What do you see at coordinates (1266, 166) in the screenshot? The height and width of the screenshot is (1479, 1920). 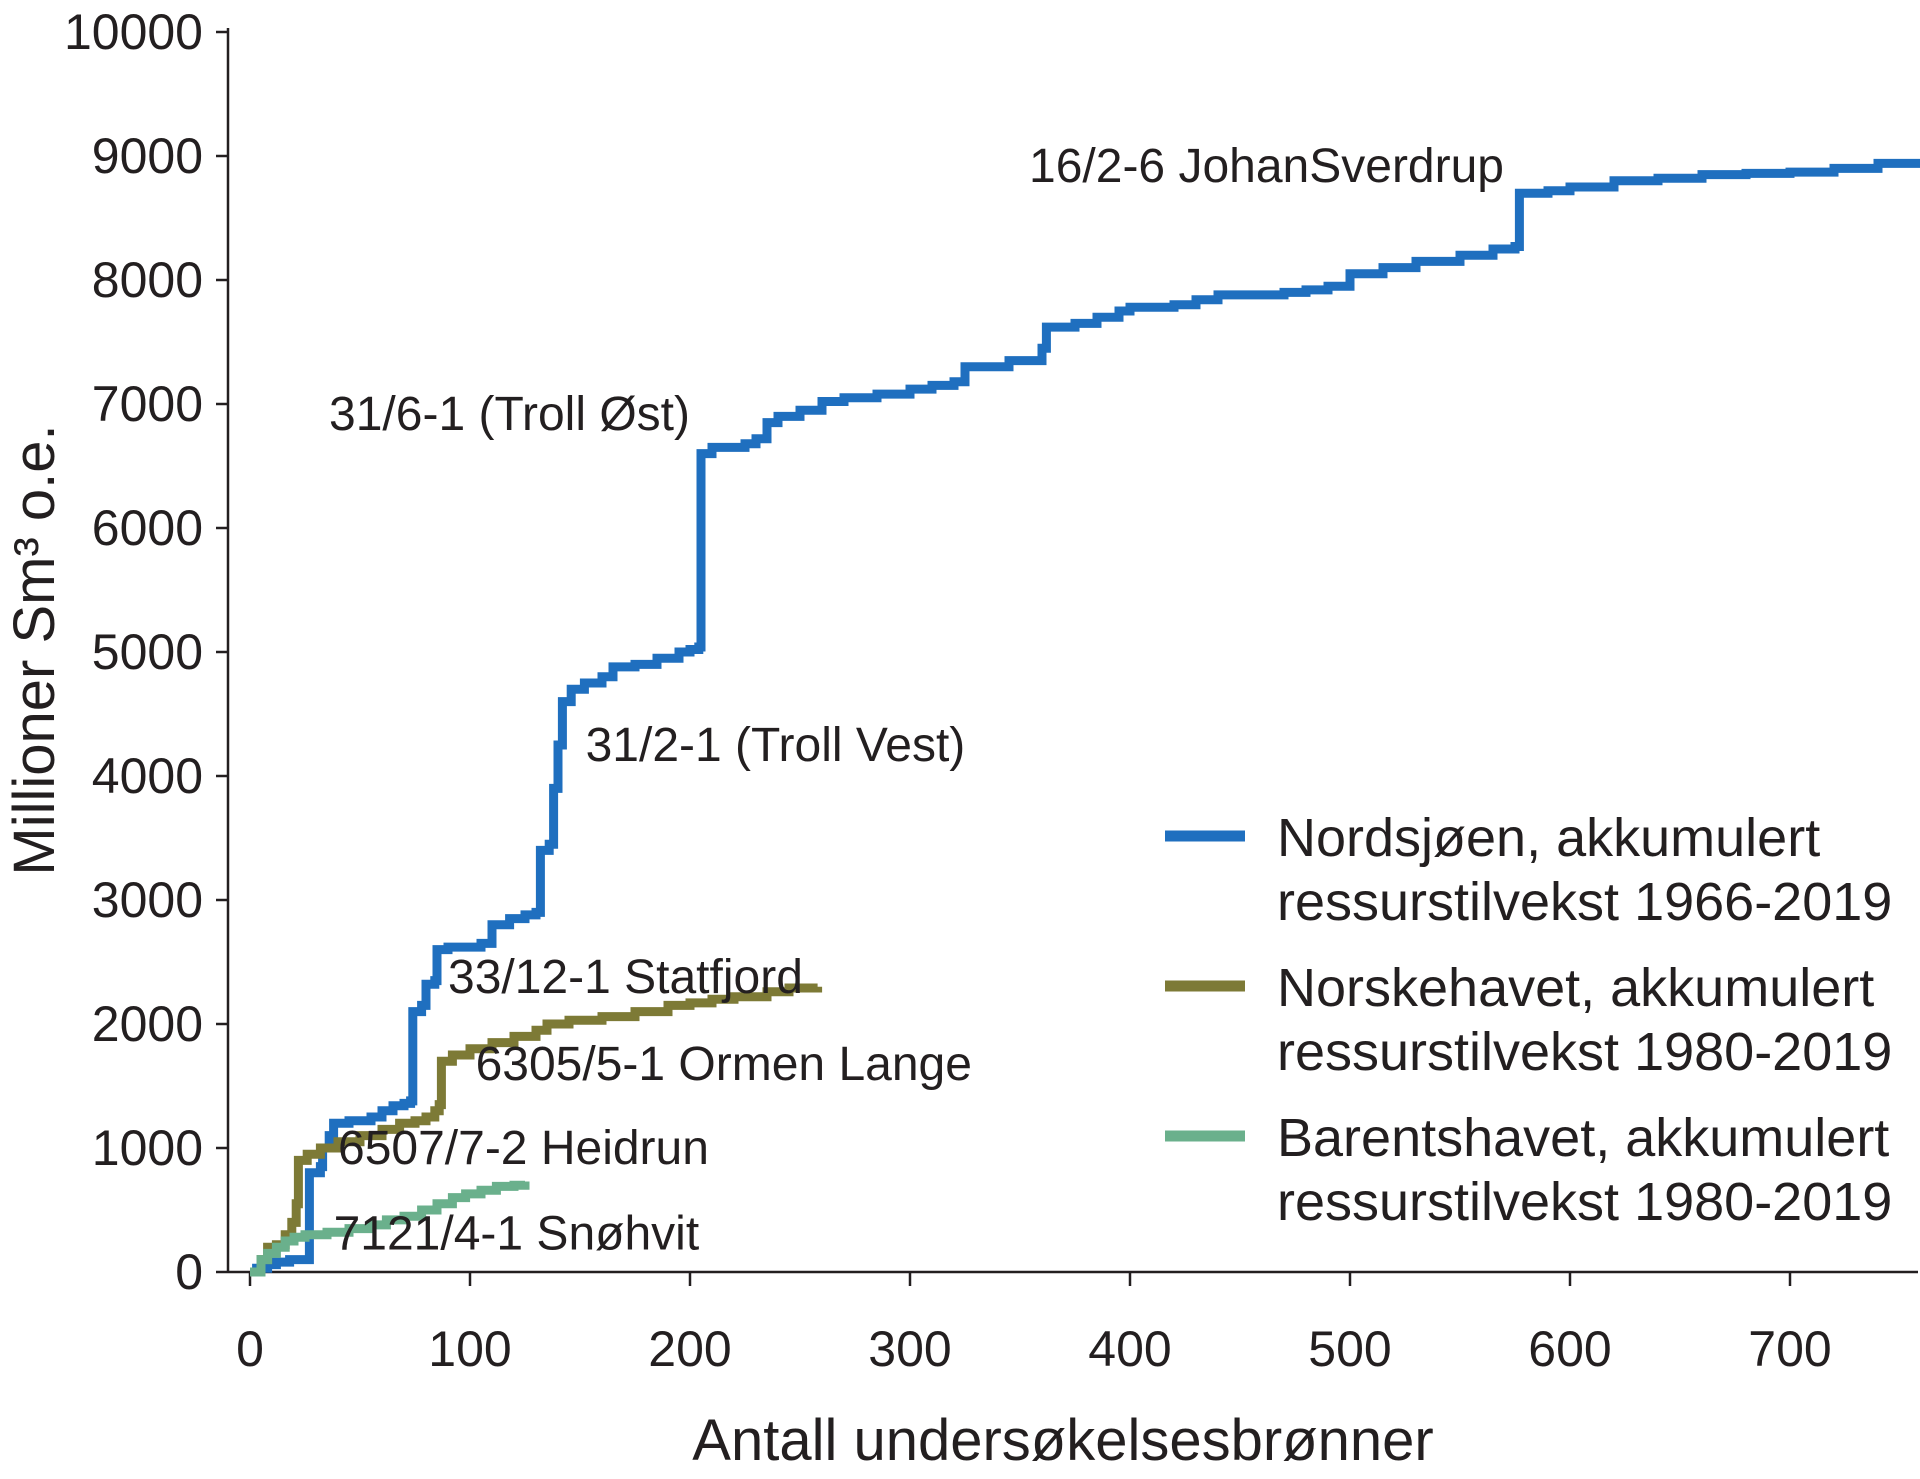 I see `annotation-label: 16/2-6 JohanSverdrup` at bounding box center [1266, 166].